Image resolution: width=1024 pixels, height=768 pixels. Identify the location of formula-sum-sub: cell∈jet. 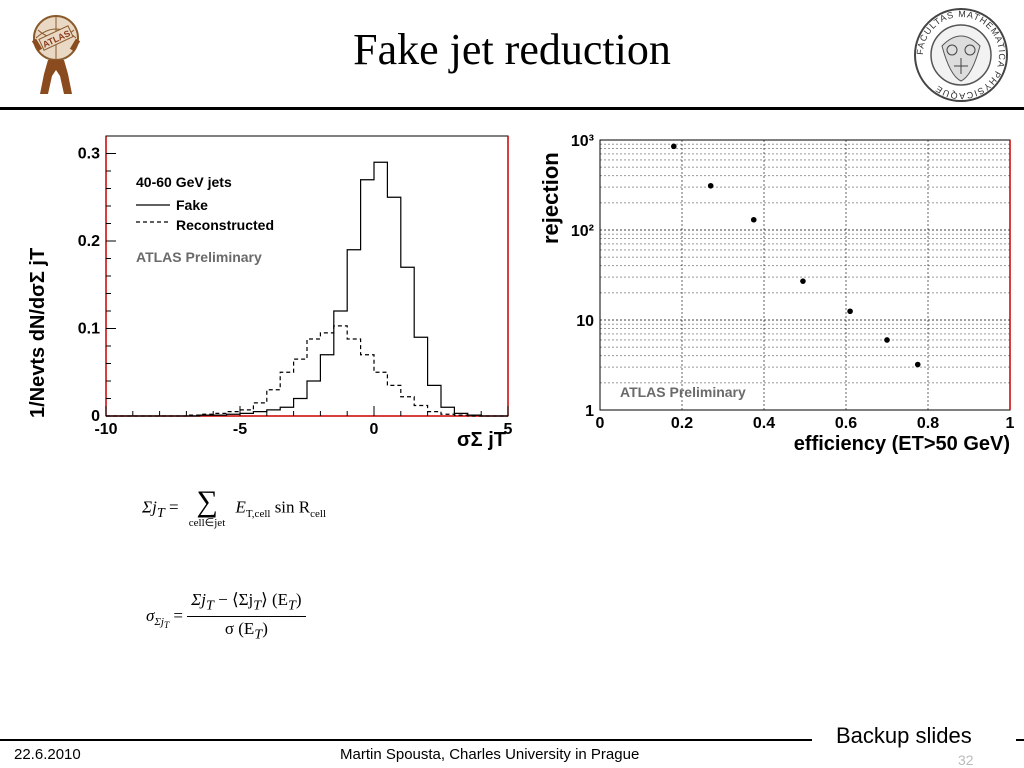
(207, 523).